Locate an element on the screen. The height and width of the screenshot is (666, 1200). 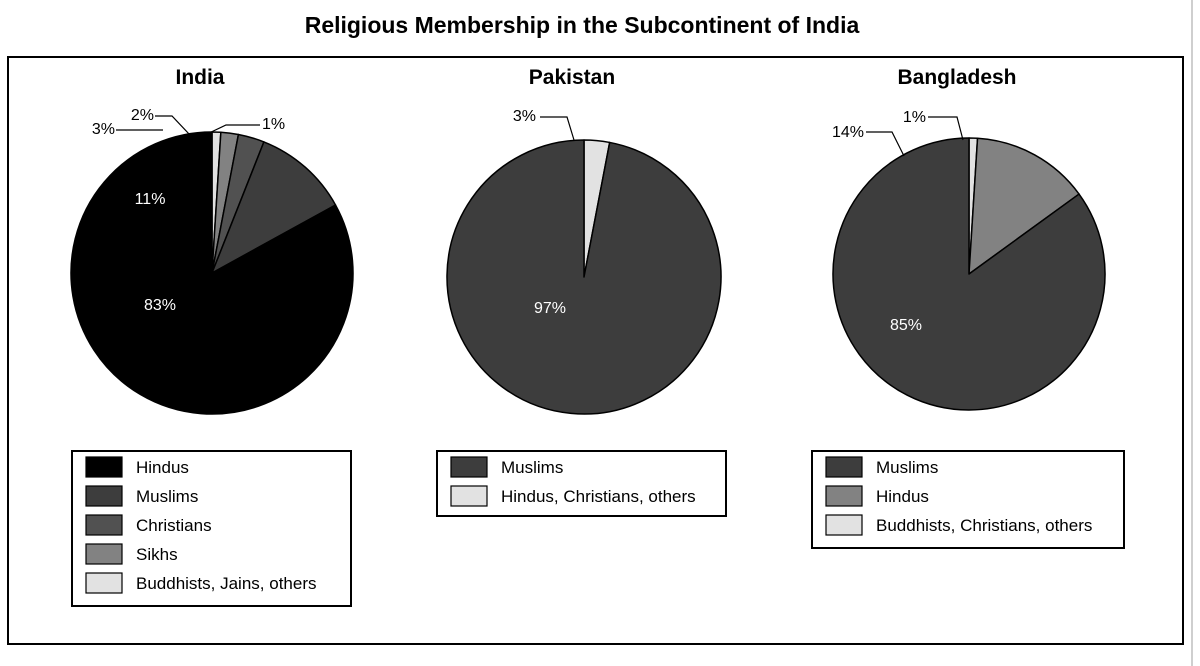
slice-label-sikhs: 2% is located at coordinates (142, 115).